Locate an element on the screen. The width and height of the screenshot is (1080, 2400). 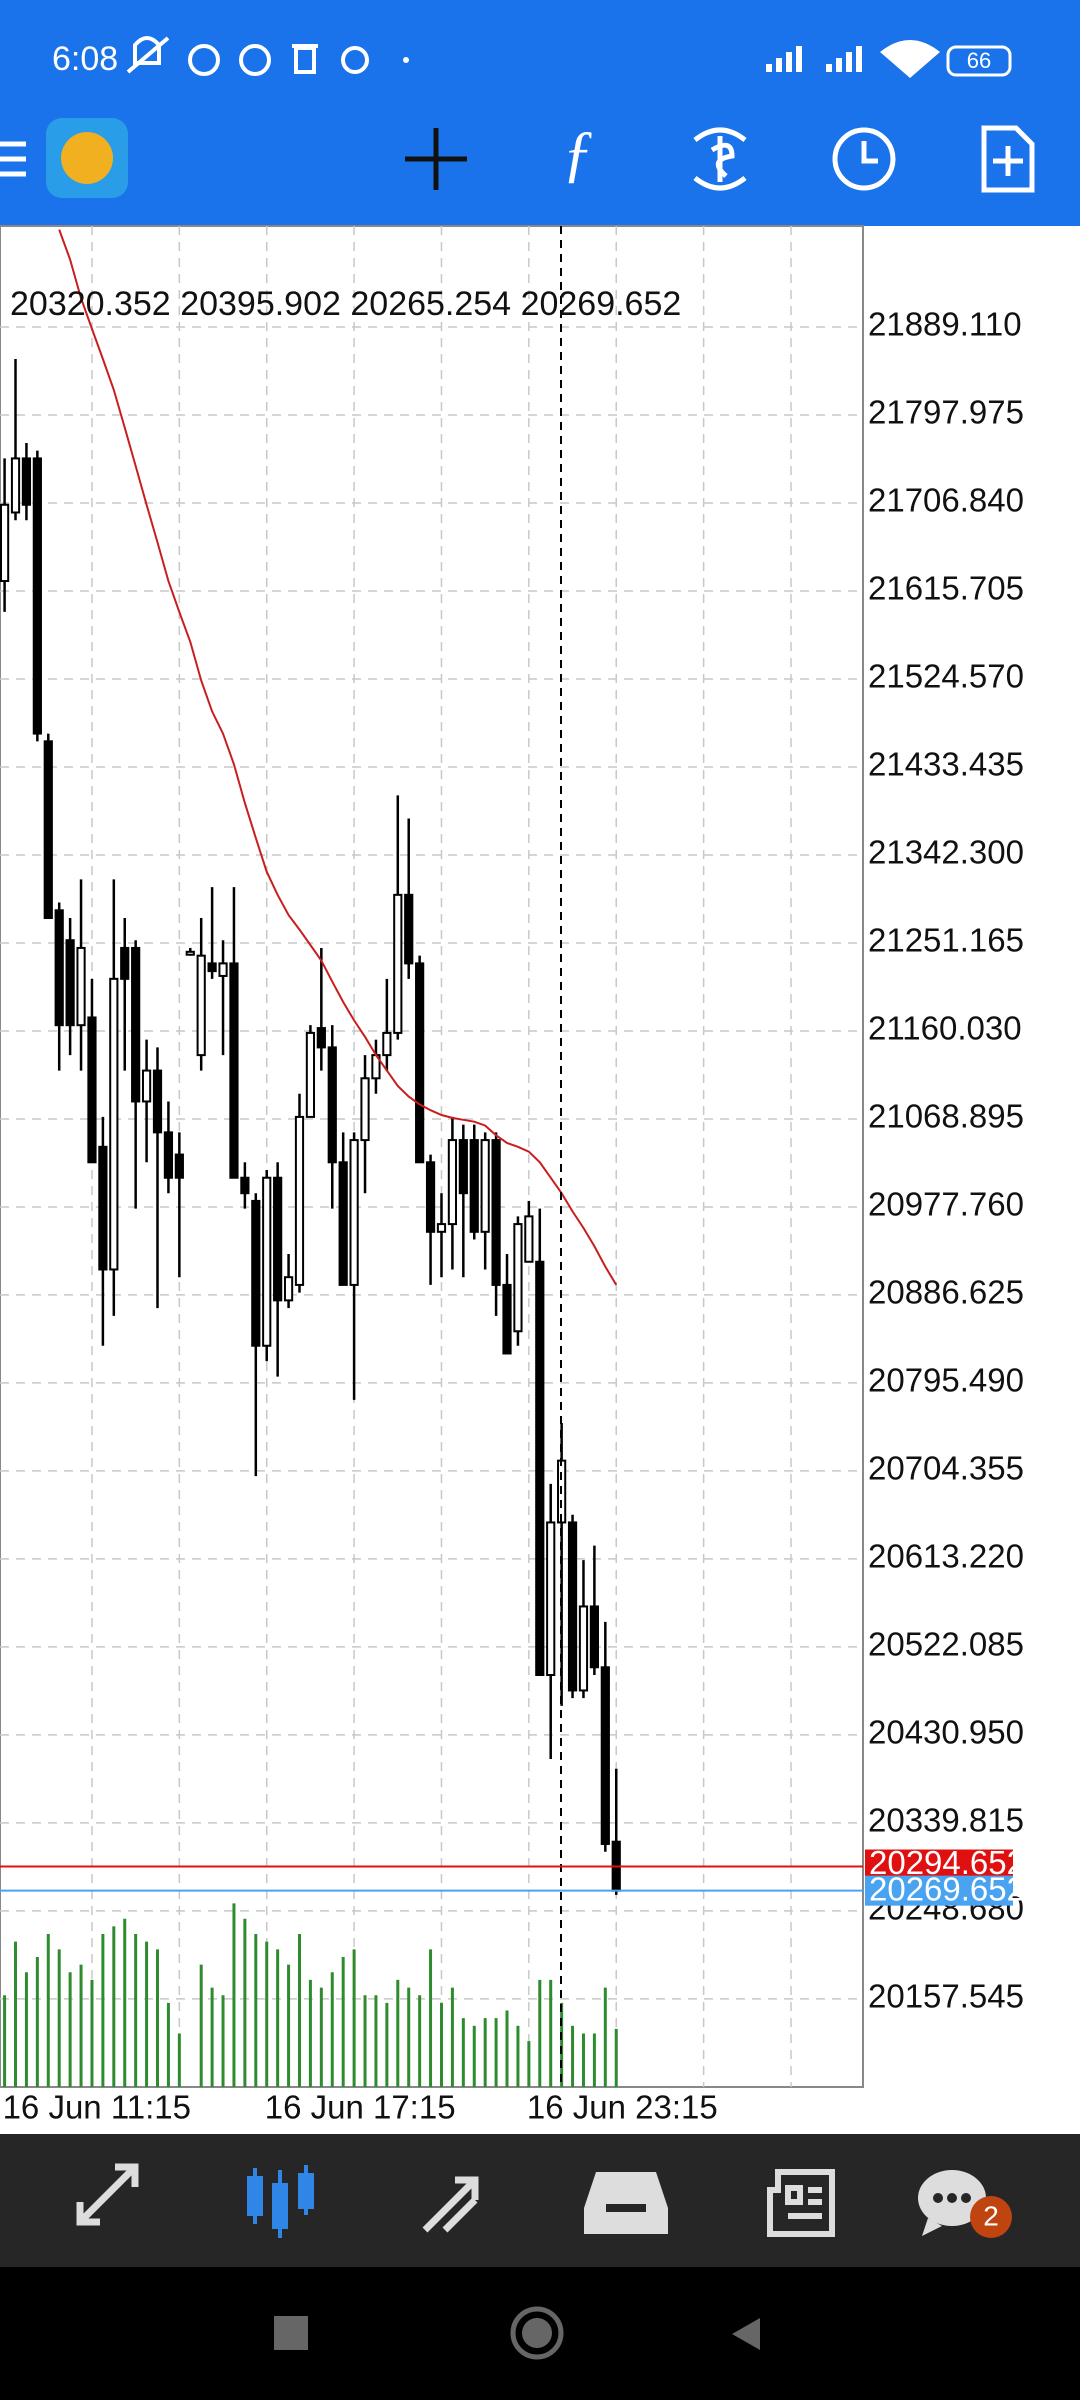
y-tick-label: 21160.030 is located at coordinates (945, 1028).